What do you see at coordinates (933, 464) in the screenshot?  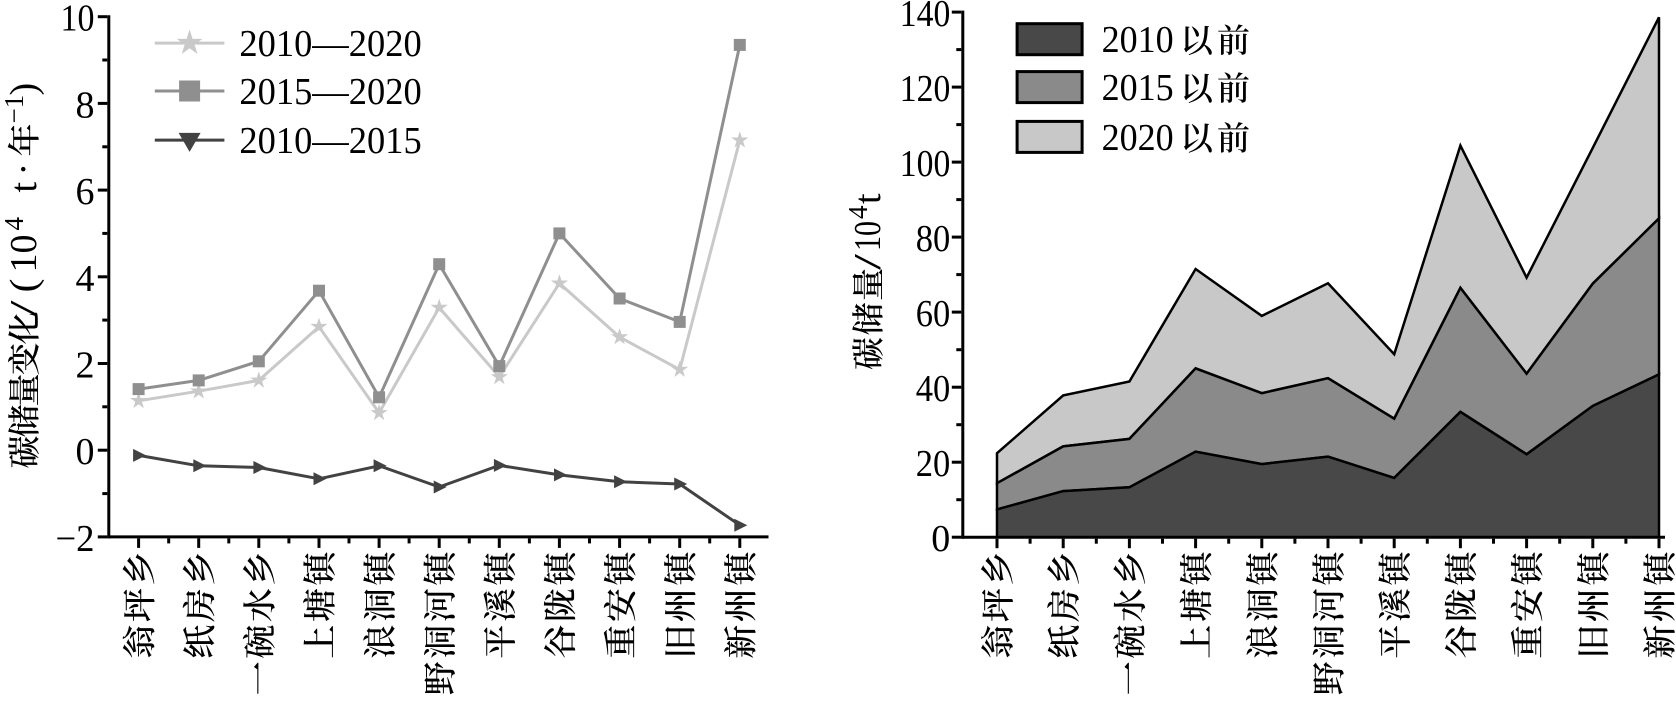 I see `svg-text: 20` at bounding box center [933, 464].